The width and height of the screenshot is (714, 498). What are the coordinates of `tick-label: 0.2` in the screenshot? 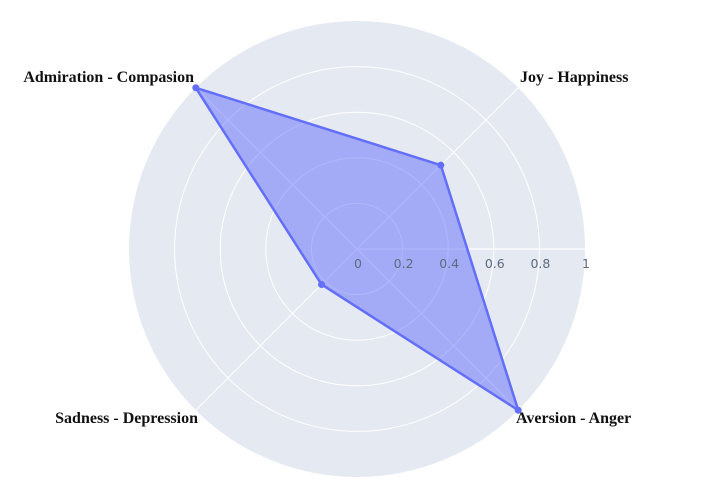 It's located at (404, 263).